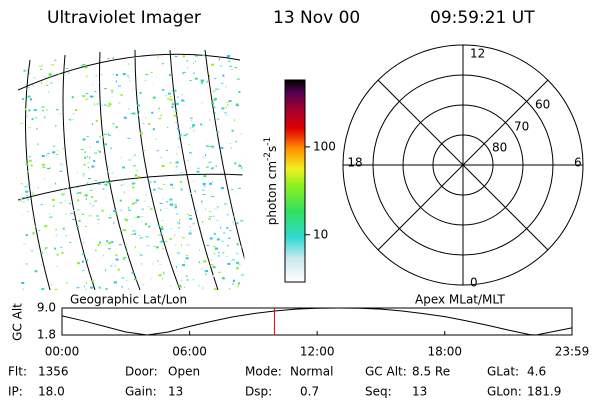 Image resolution: width=600 pixels, height=400 pixels. Describe the element at coordinates (536, 372) in the screenshot. I see `info-value: 4.6` at that location.